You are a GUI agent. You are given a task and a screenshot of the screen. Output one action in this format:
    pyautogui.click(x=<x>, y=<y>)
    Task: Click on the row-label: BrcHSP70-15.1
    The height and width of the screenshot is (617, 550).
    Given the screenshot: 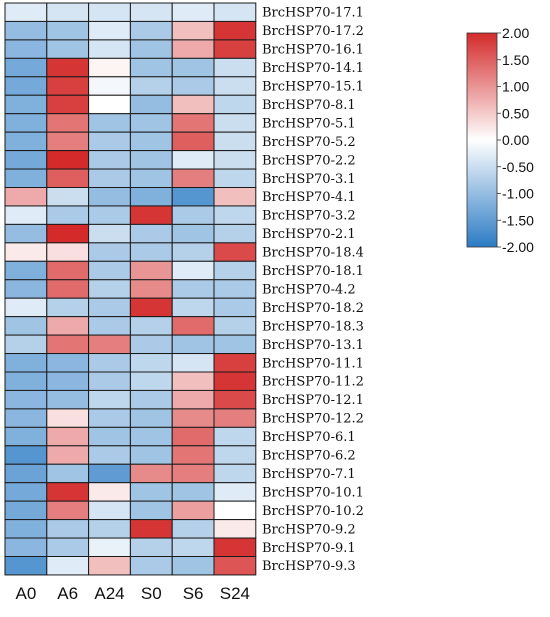 What is the action you would take?
    pyautogui.click(x=313, y=87)
    